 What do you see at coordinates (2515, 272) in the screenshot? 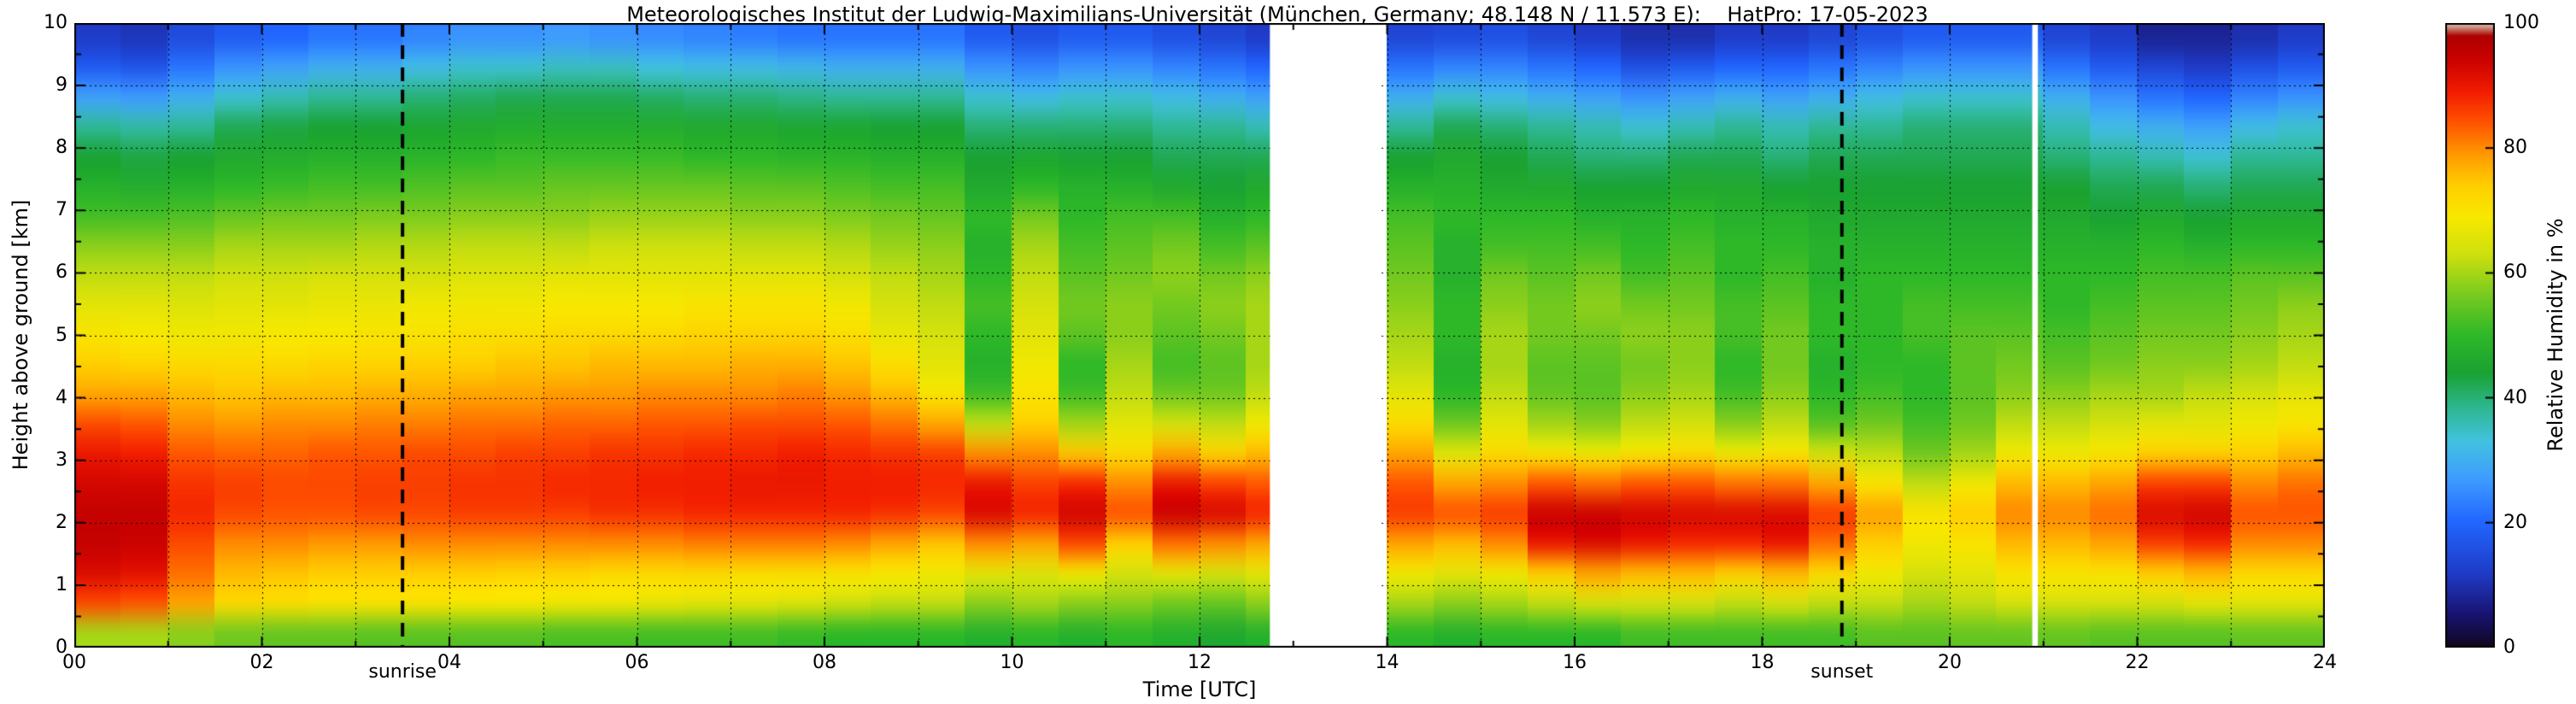
I see `colorbar-tick-label: 60` at bounding box center [2515, 272].